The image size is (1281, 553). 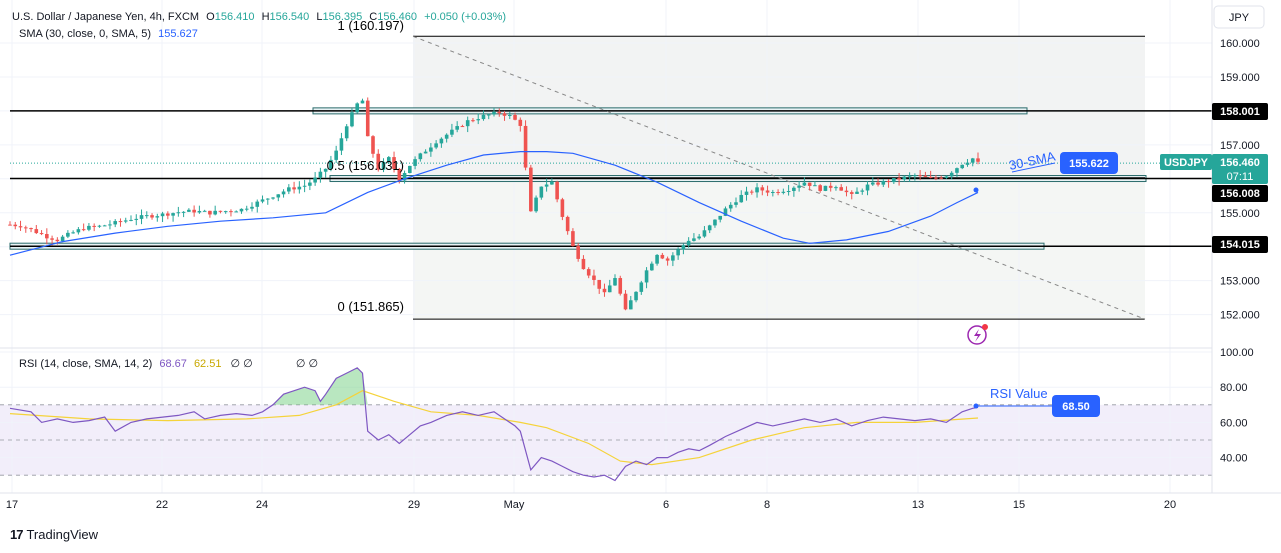 I want to click on lightning-icon, so click(x=977, y=335).